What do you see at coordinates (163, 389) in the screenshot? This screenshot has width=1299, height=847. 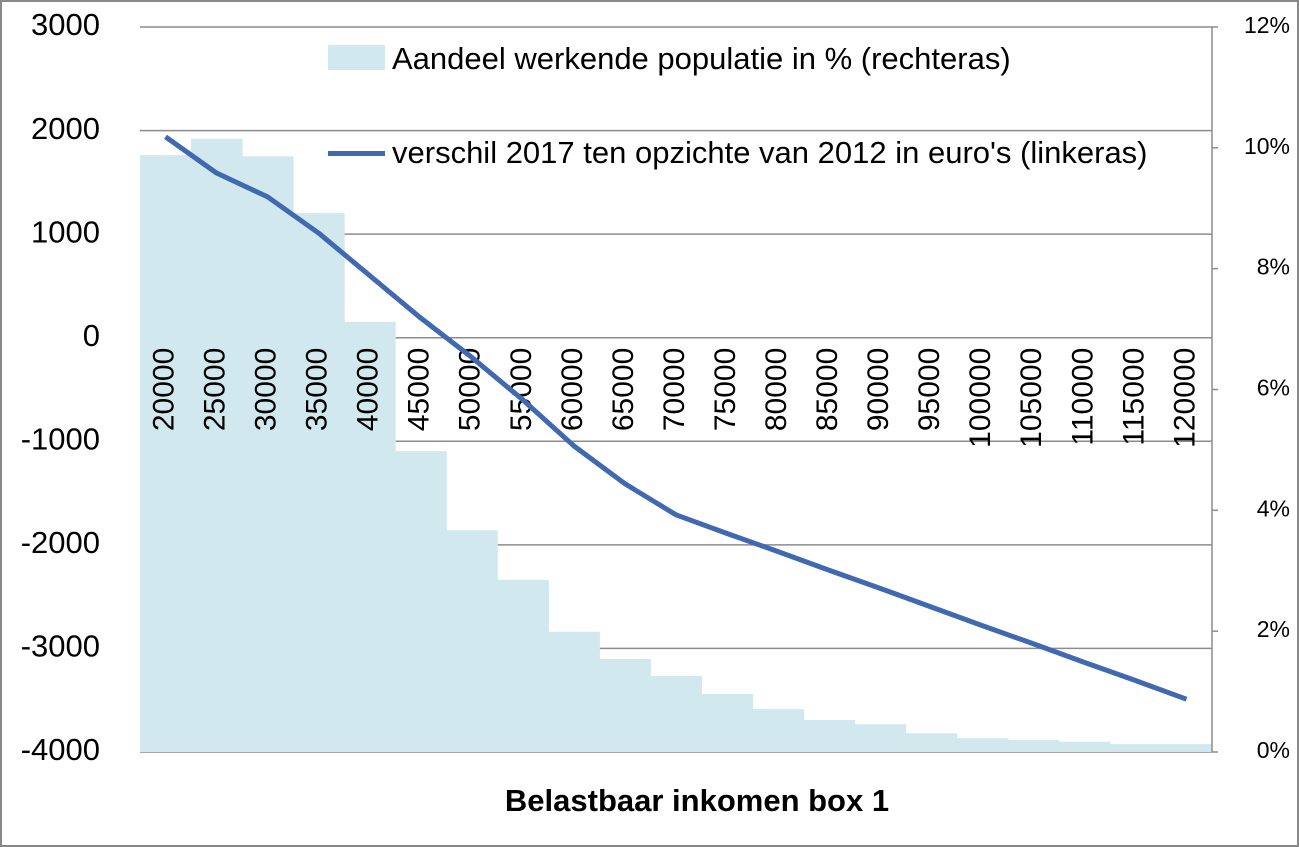 I see `x-tick-label: 20000` at bounding box center [163, 389].